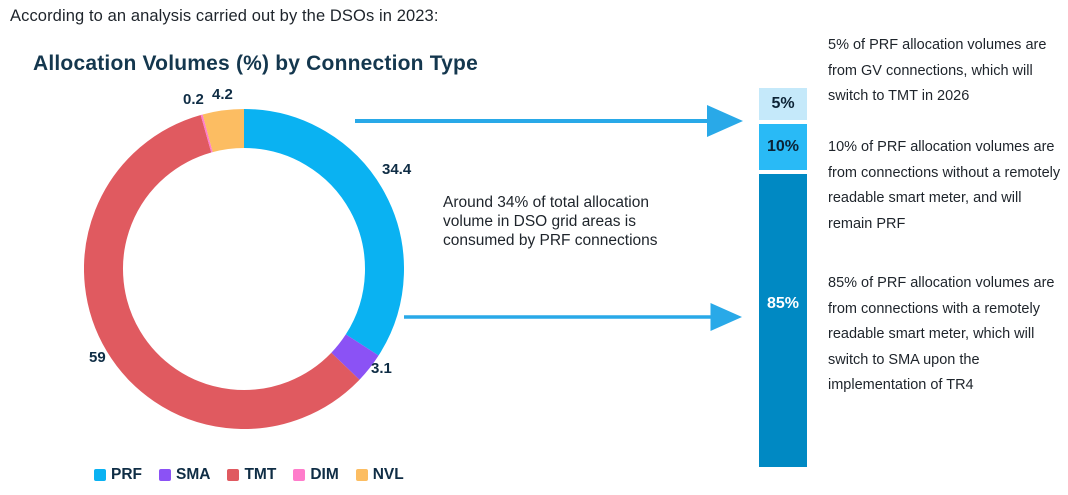 This screenshot has height=495, width=1068. I want to click on legend-label-prf: PRF, so click(126, 474).